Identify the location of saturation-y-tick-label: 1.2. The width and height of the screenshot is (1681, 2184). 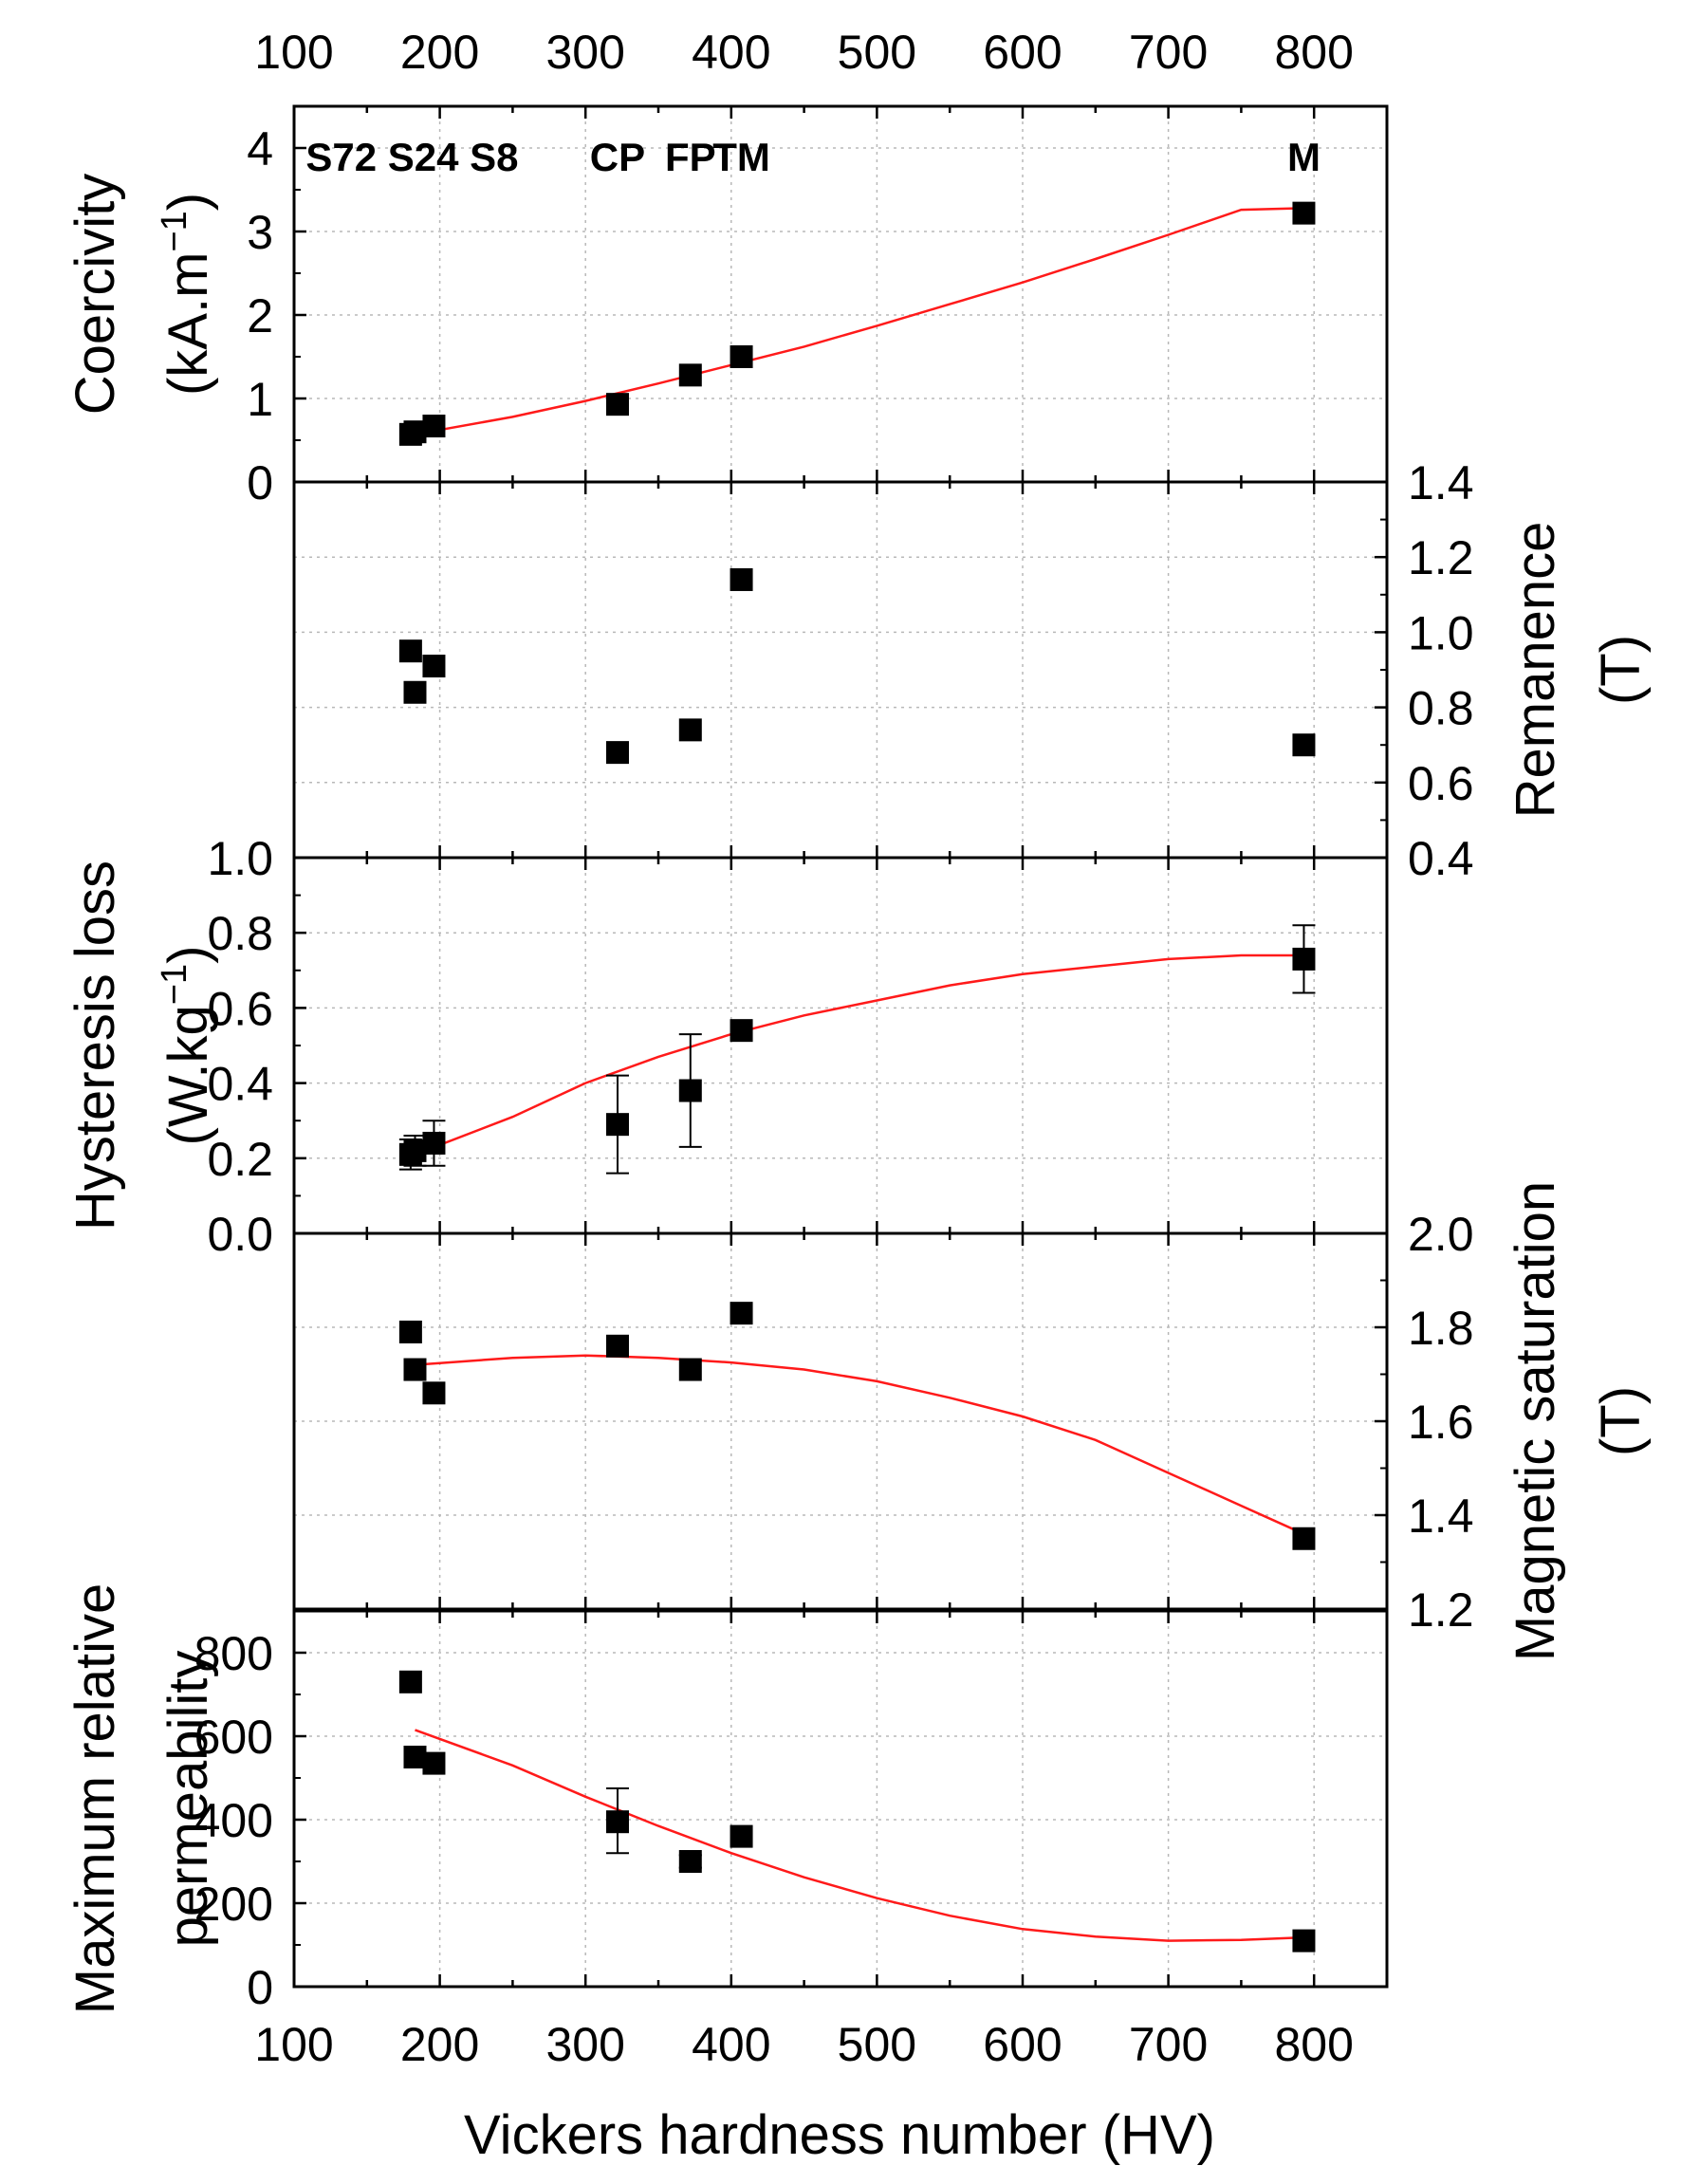
(1441, 1610).